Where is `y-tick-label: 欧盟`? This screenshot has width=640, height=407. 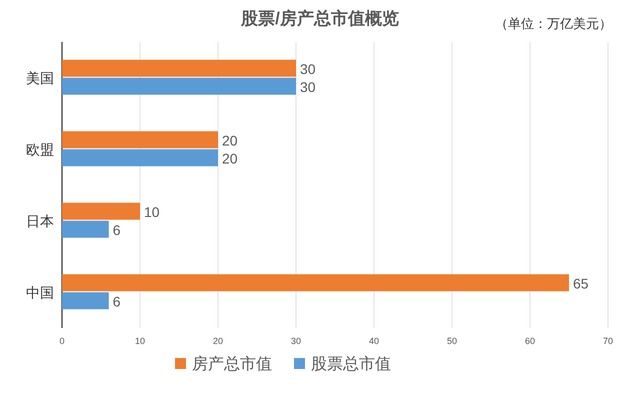
y-tick-label: 欧盟 is located at coordinates (40, 149).